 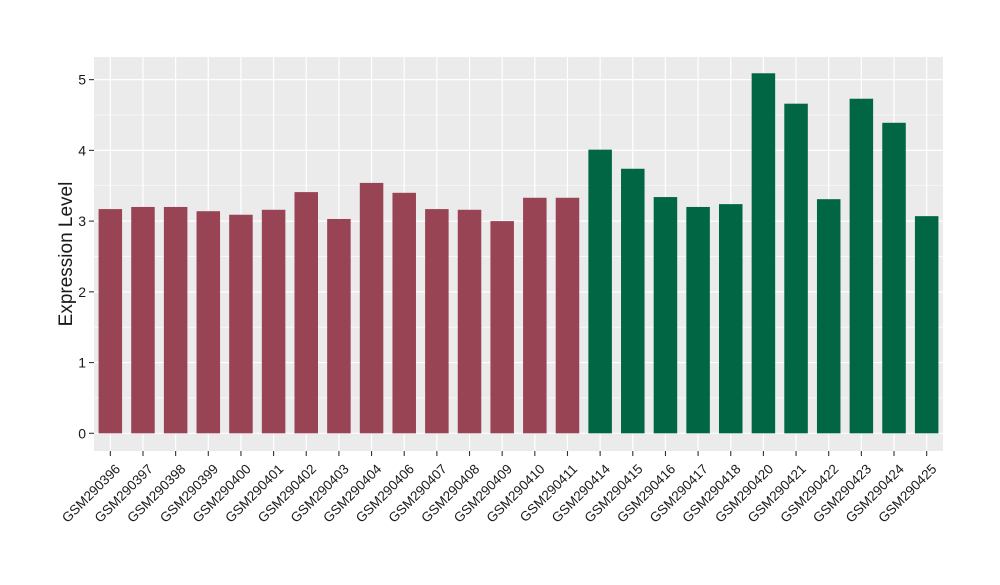 What do you see at coordinates (86, 256) in the screenshot?
I see `y-axis: 0 1 2 3 4 5` at bounding box center [86, 256].